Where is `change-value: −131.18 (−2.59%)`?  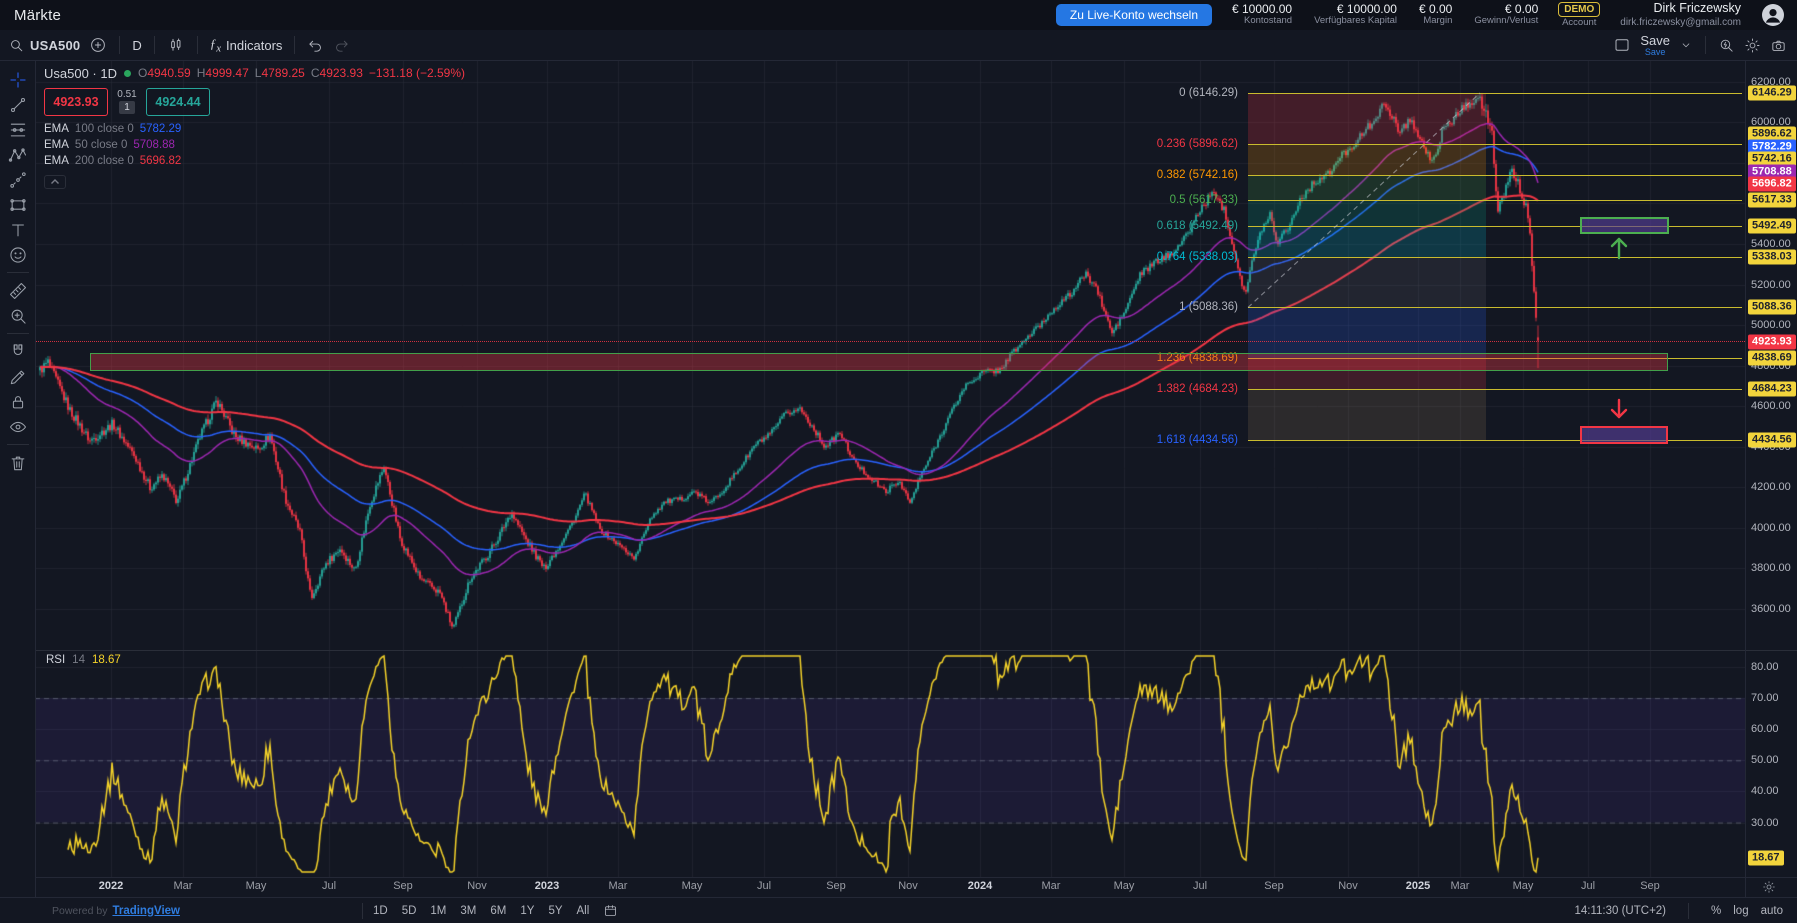 change-value: −131.18 (−2.59%) is located at coordinates (417, 73).